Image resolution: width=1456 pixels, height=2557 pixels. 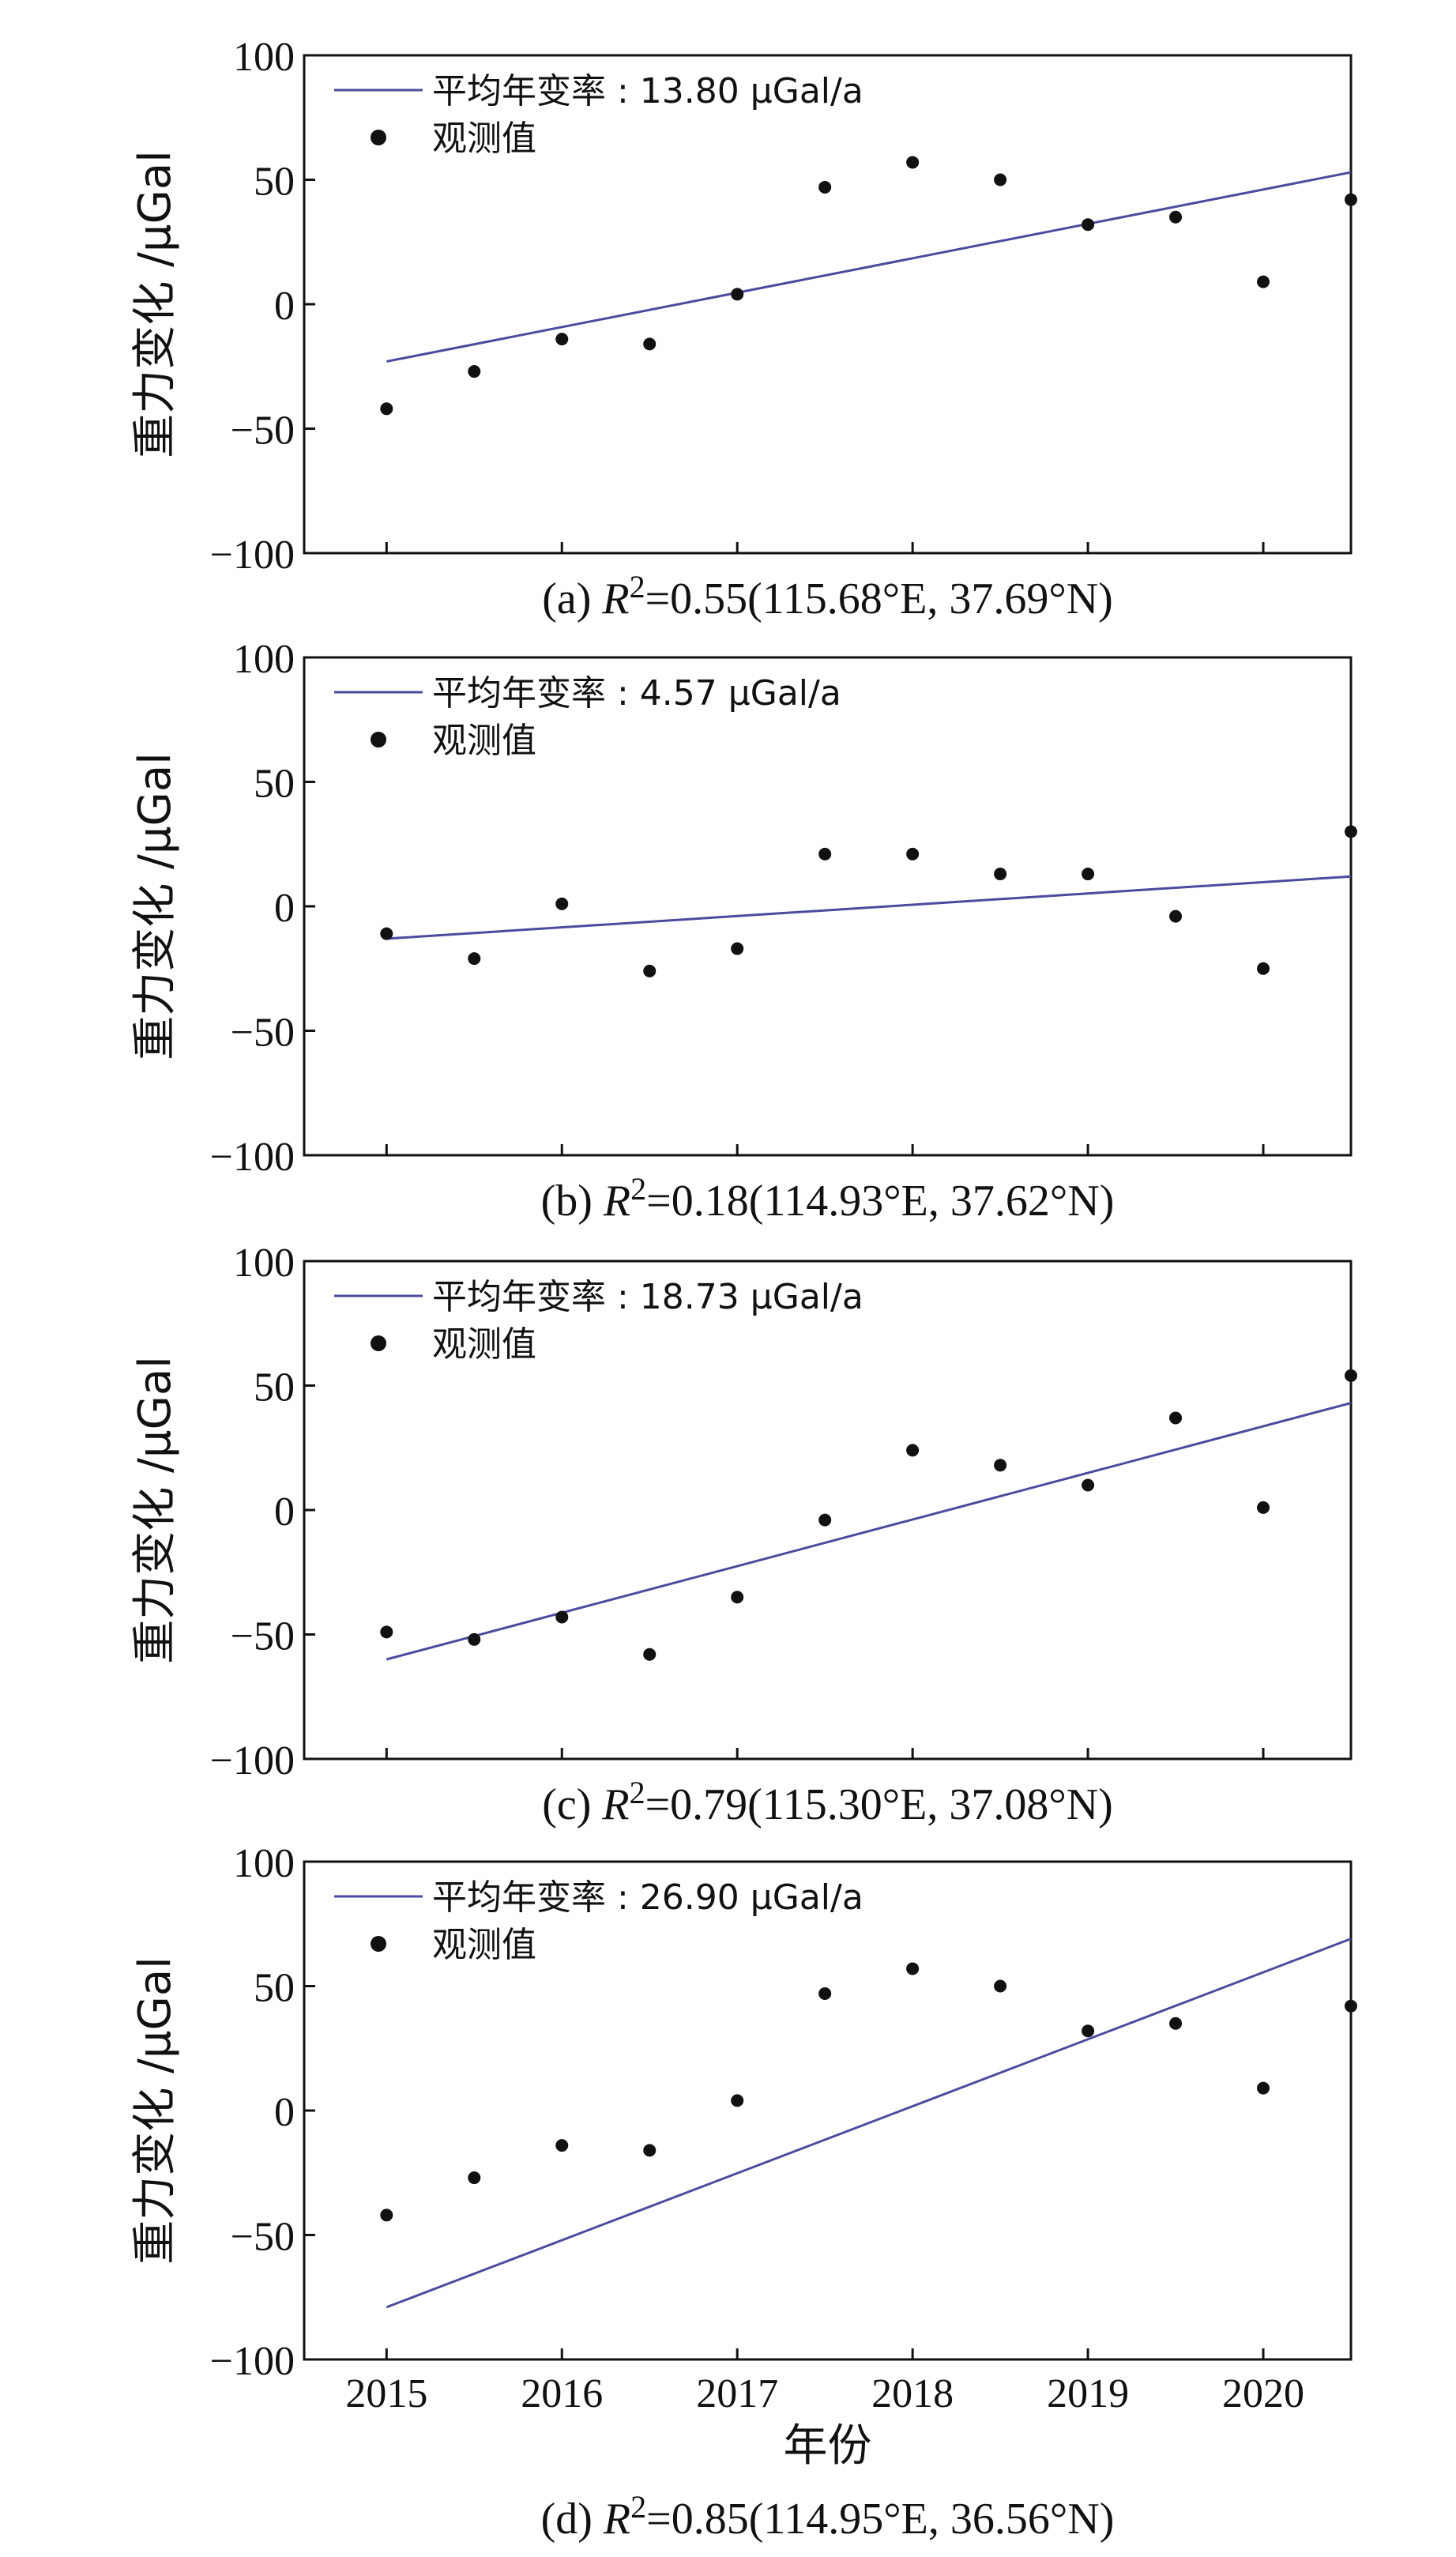 I want to click on x-tick-label: 2019, so click(x=1088, y=2393).